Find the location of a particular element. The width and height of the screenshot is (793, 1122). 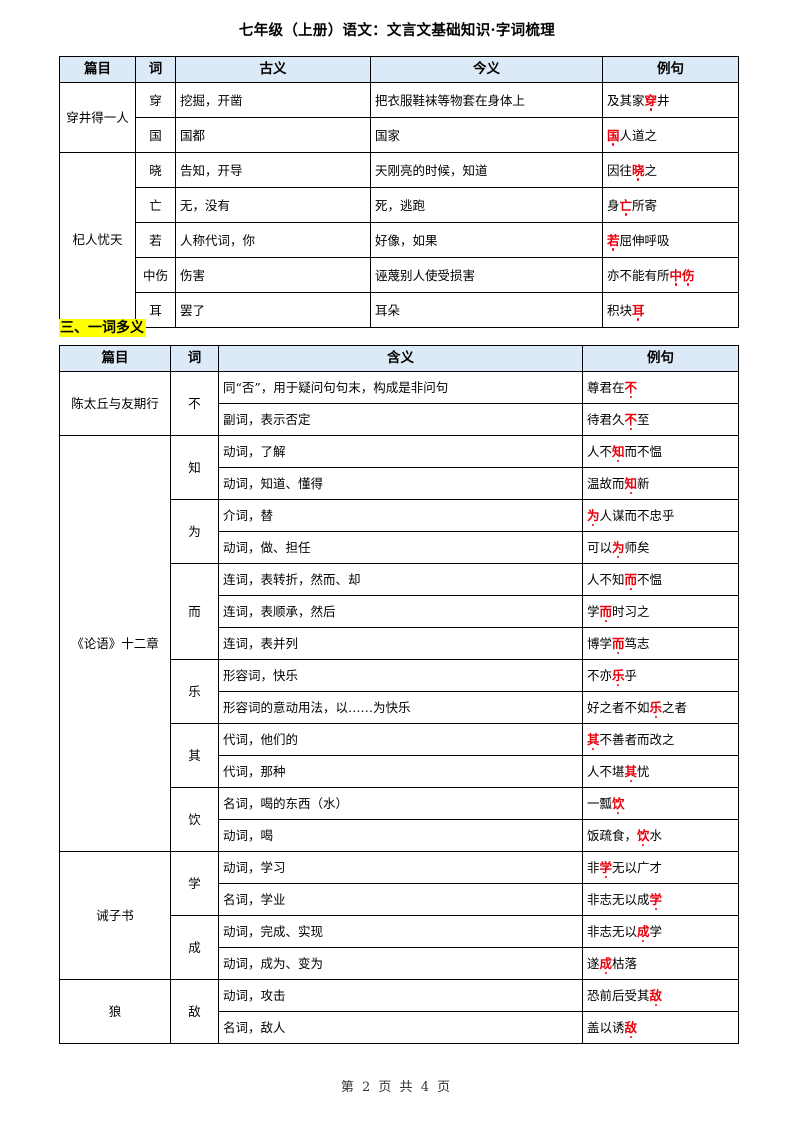

modern-meaning-cell: 诬蔑别人使受损害 is located at coordinates (486, 275).